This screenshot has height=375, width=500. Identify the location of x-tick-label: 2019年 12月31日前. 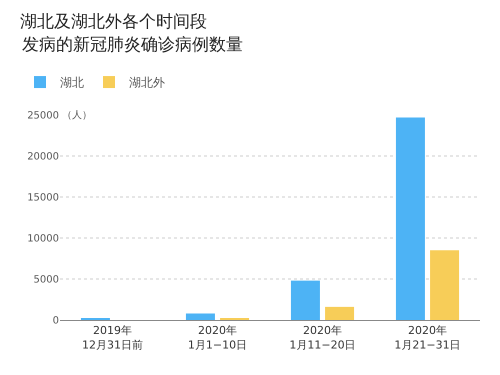
(112, 338).